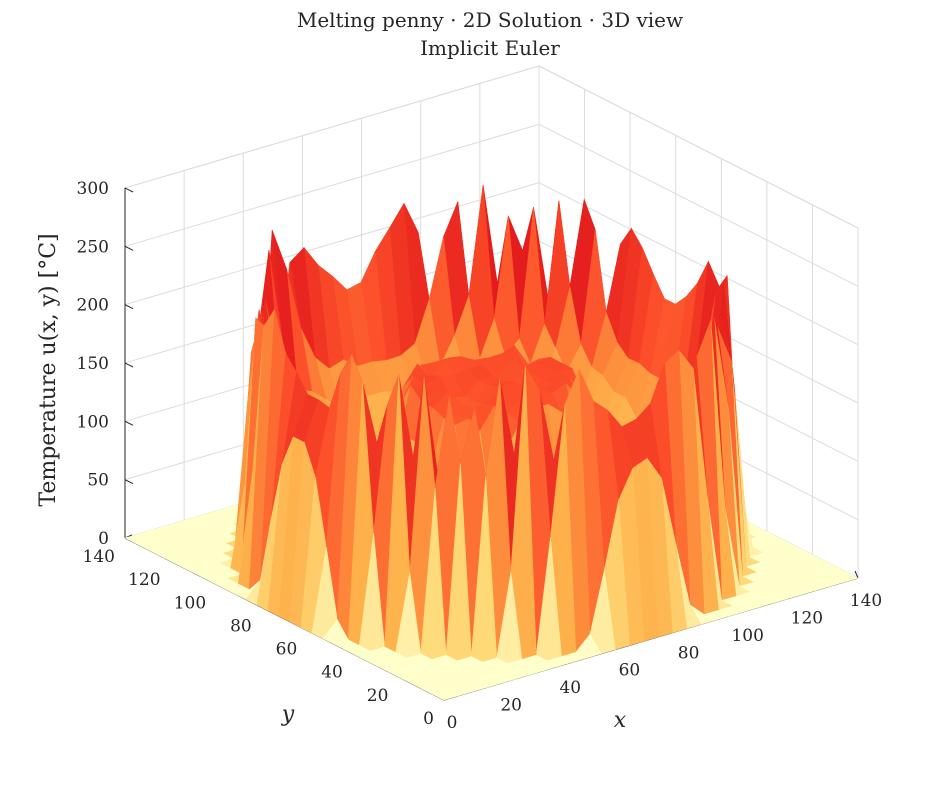 The height and width of the screenshot is (789, 947). I want to click on z-tick-label: 250, so click(93, 247).